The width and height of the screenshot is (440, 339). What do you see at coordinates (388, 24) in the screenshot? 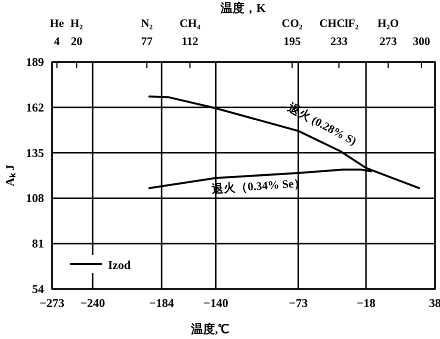
I see `text: H₂O` at bounding box center [388, 24].